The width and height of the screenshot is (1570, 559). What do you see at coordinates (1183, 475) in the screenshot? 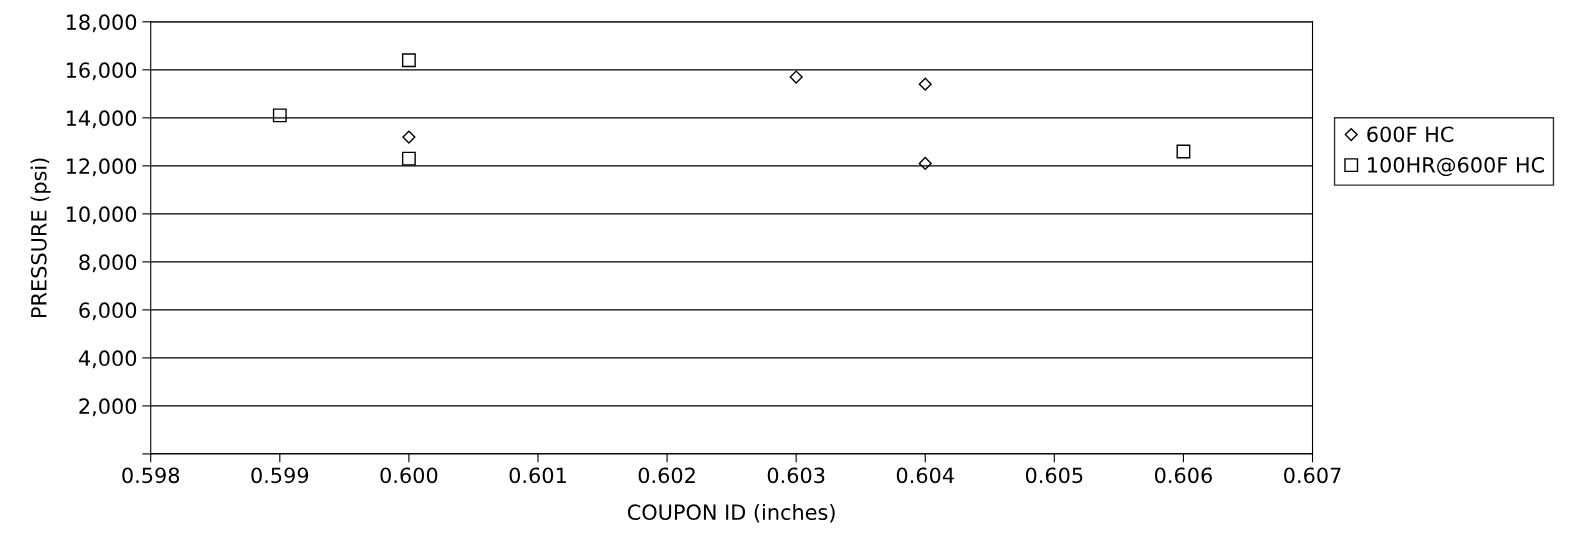
I see `x-tick-label: 0.606` at bounding box center [1183, 475].